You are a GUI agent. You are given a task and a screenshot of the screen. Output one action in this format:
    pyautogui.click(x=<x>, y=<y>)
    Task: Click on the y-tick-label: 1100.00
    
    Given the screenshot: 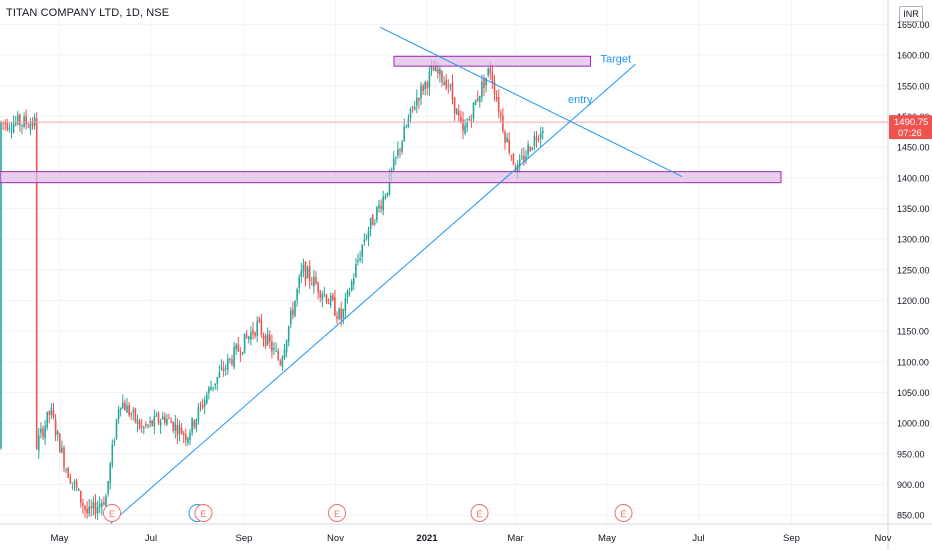 What is the action you would take?
    pyautogui.click(x=913, y=362)
    